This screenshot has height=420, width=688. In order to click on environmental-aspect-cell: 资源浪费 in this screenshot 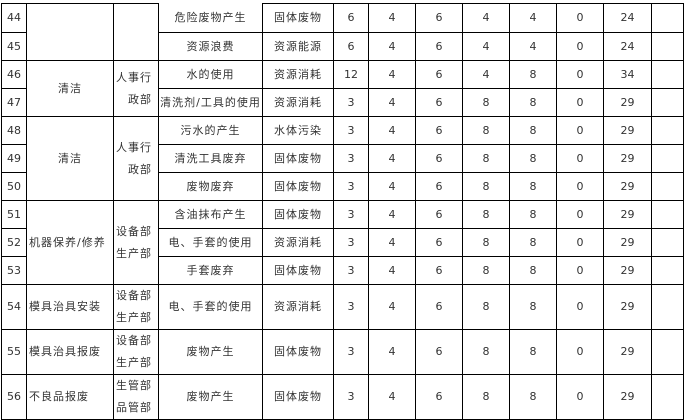, I will do `click(210, 46)`.